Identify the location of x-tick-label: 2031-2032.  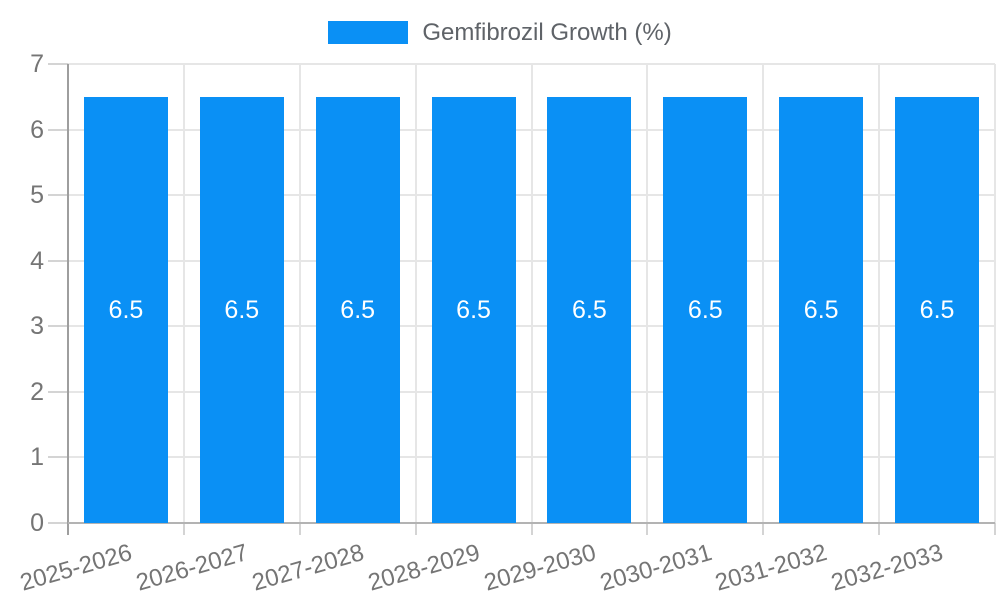
(771, 568).